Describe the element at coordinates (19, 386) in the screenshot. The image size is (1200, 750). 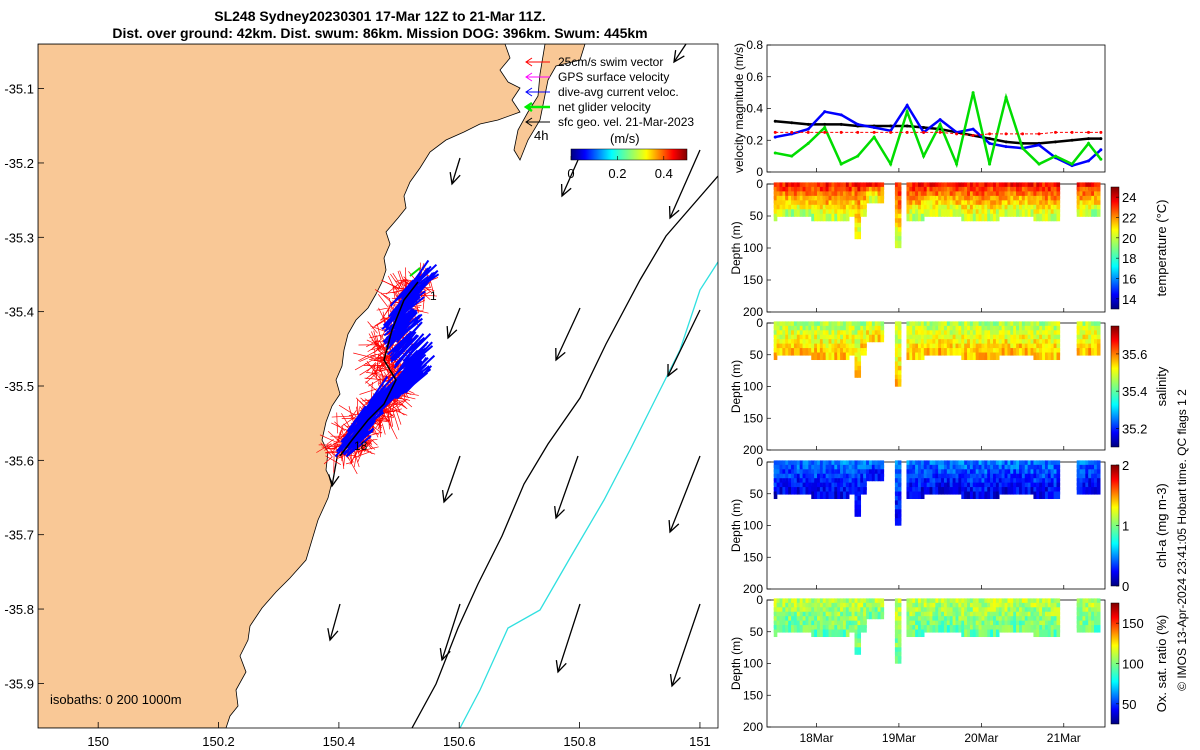
I see `map-y-tick-label: -35.5` at that location.